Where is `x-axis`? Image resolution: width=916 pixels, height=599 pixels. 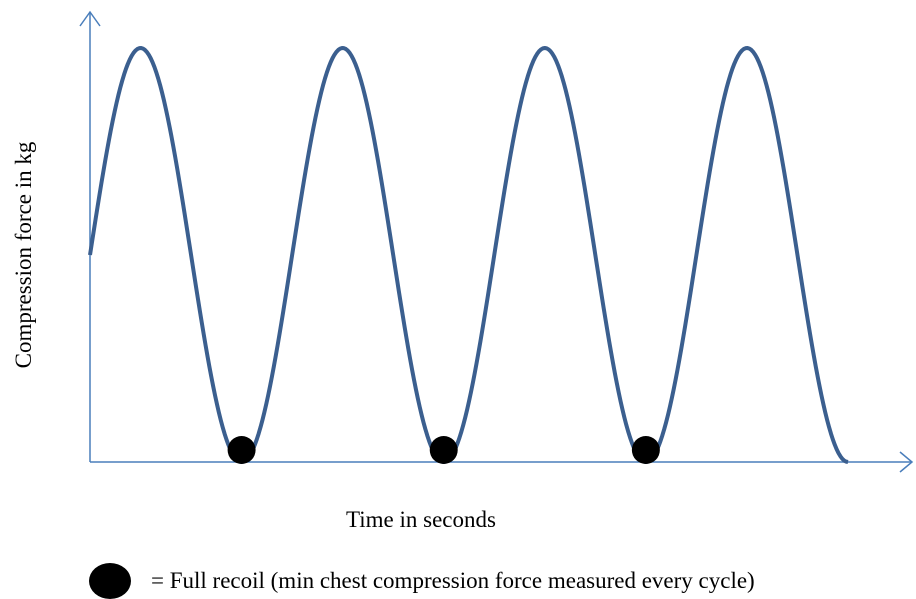 x-axis is located at coordinates (502, 462).